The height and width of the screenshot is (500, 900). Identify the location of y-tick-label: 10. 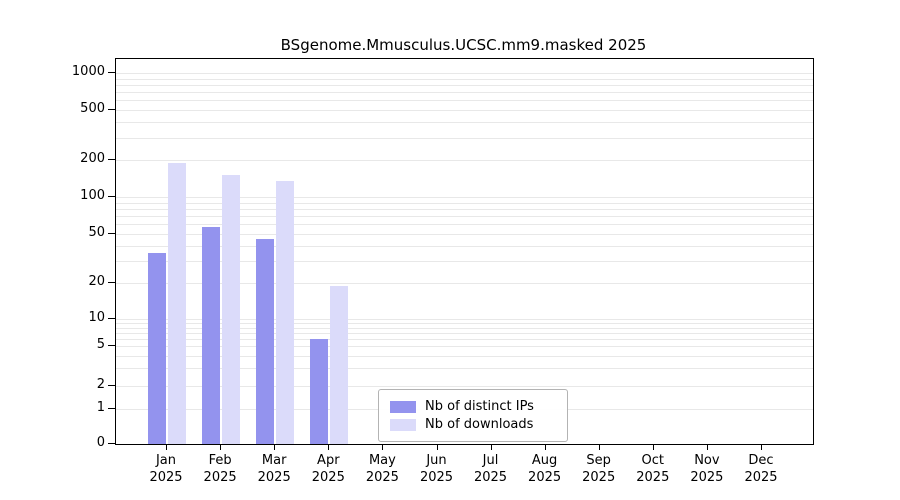
(96, 317).